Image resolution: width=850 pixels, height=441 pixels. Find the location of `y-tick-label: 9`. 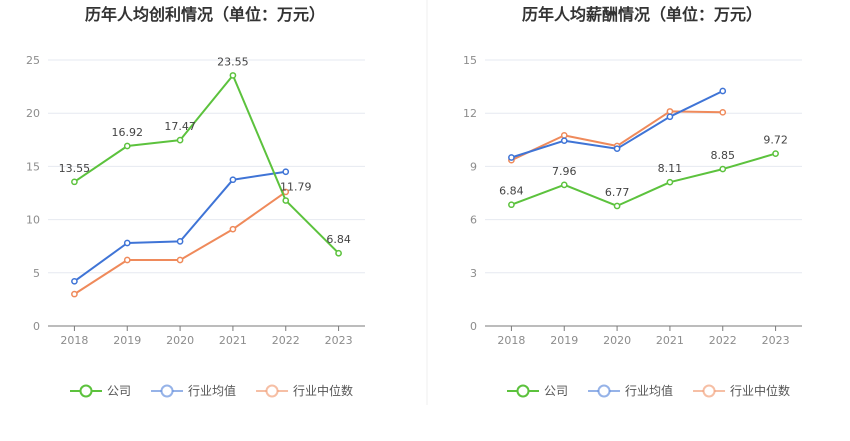

y-tick-label: 9 is located at coordinates (473, 166).